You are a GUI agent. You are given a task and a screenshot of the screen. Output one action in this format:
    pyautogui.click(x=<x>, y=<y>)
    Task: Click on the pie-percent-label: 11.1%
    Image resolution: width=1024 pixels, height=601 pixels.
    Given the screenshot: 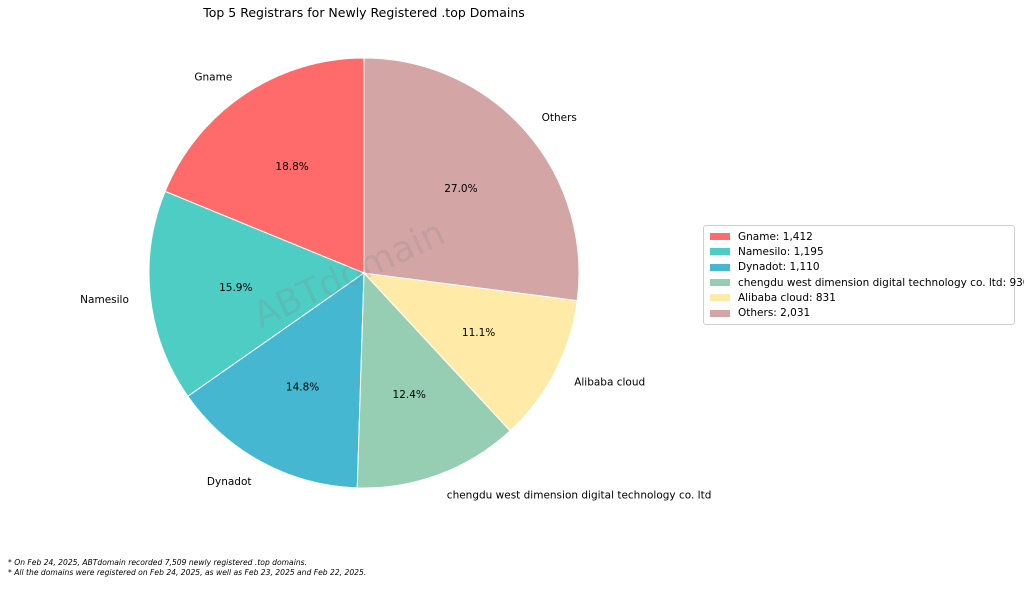 What is the action you would take?
    pyautogui.click(x=478, y=333)
    